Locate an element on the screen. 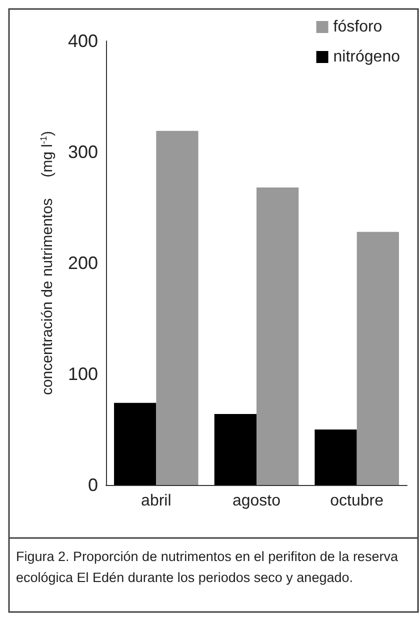  x-tick-label: abril is located at coordinates (156, 501).